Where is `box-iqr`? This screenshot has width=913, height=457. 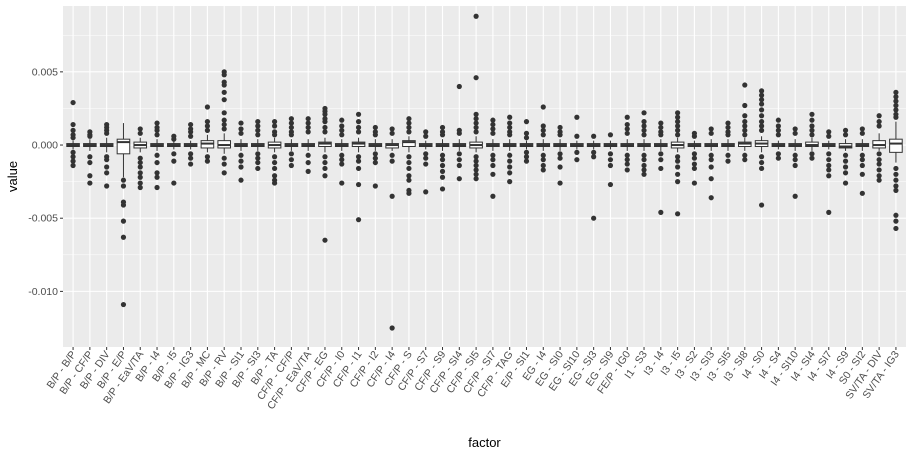
box-iqr is located at coordinates (896, 145).